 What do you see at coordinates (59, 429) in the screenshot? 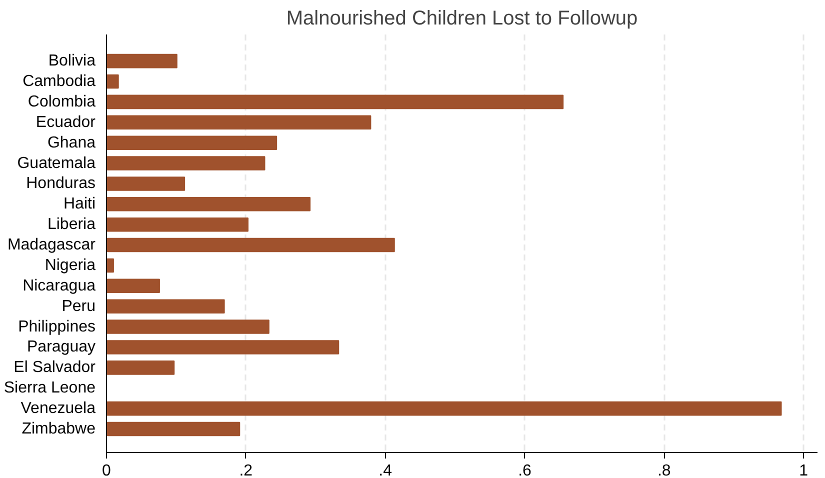
I see `y-tick-label: Zimbabwe` at bounding box center [59, 429].